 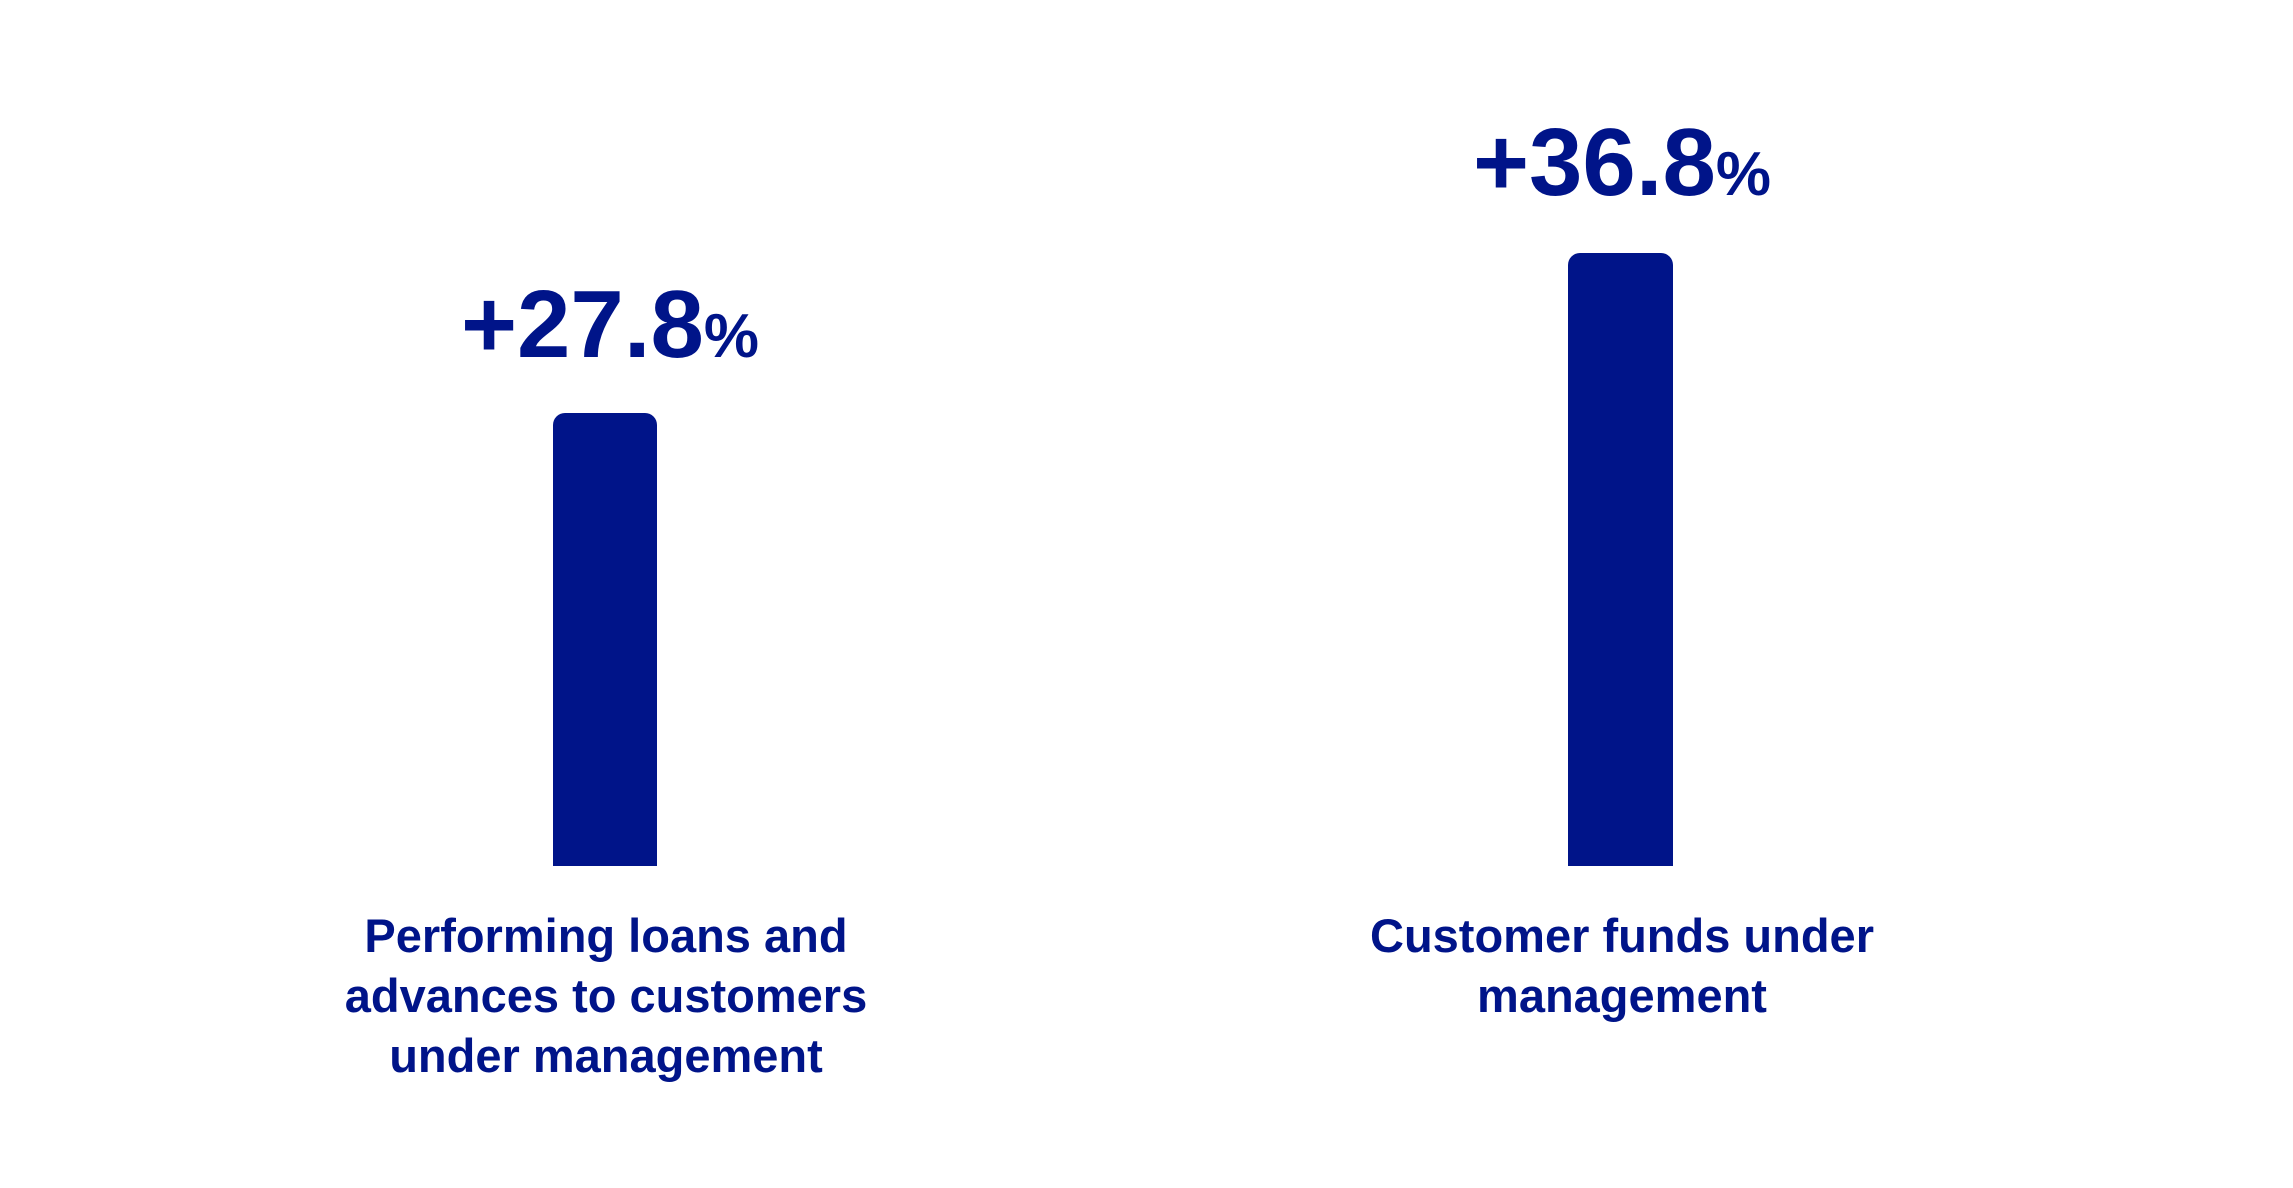 What do you see at coordinates (606, 935) in the screenshot?
I see `caption-loans-line-1: Performing loans and` at bounding box center [606, 935].